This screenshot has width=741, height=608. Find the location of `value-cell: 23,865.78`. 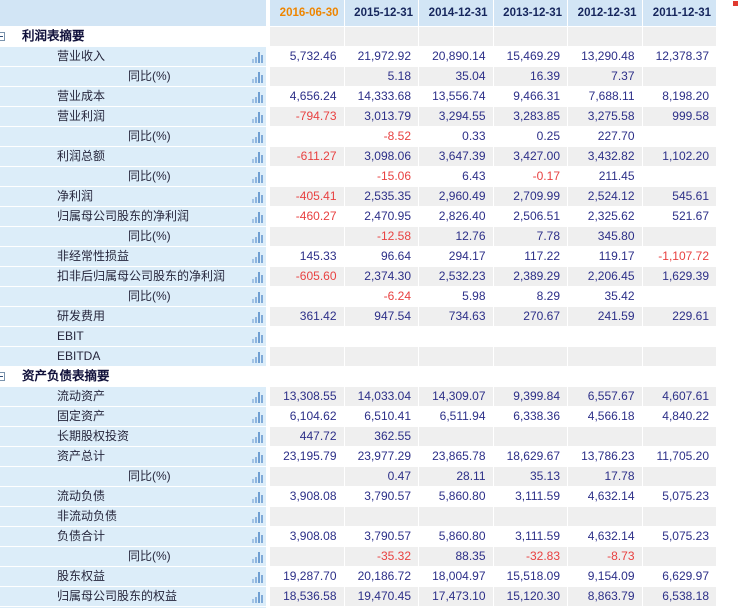

value-cell: 23,865.78 is located at coordinates (456, 457).